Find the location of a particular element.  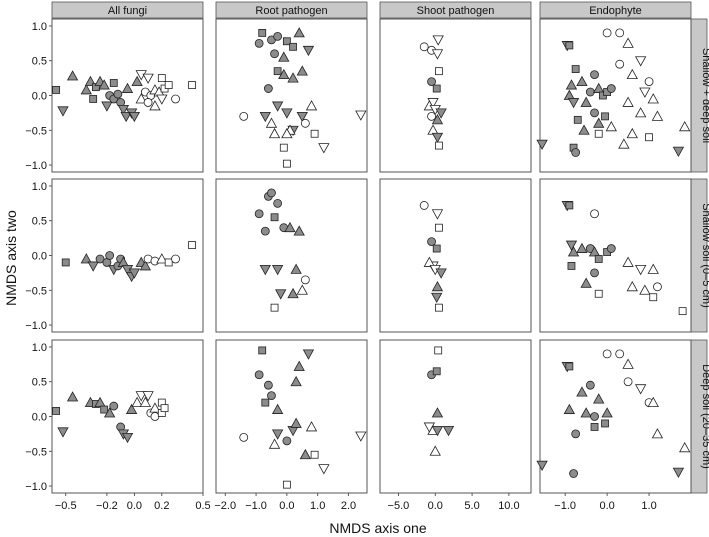

x-tick-label: 10.0 is located at coordinates (508, 506).